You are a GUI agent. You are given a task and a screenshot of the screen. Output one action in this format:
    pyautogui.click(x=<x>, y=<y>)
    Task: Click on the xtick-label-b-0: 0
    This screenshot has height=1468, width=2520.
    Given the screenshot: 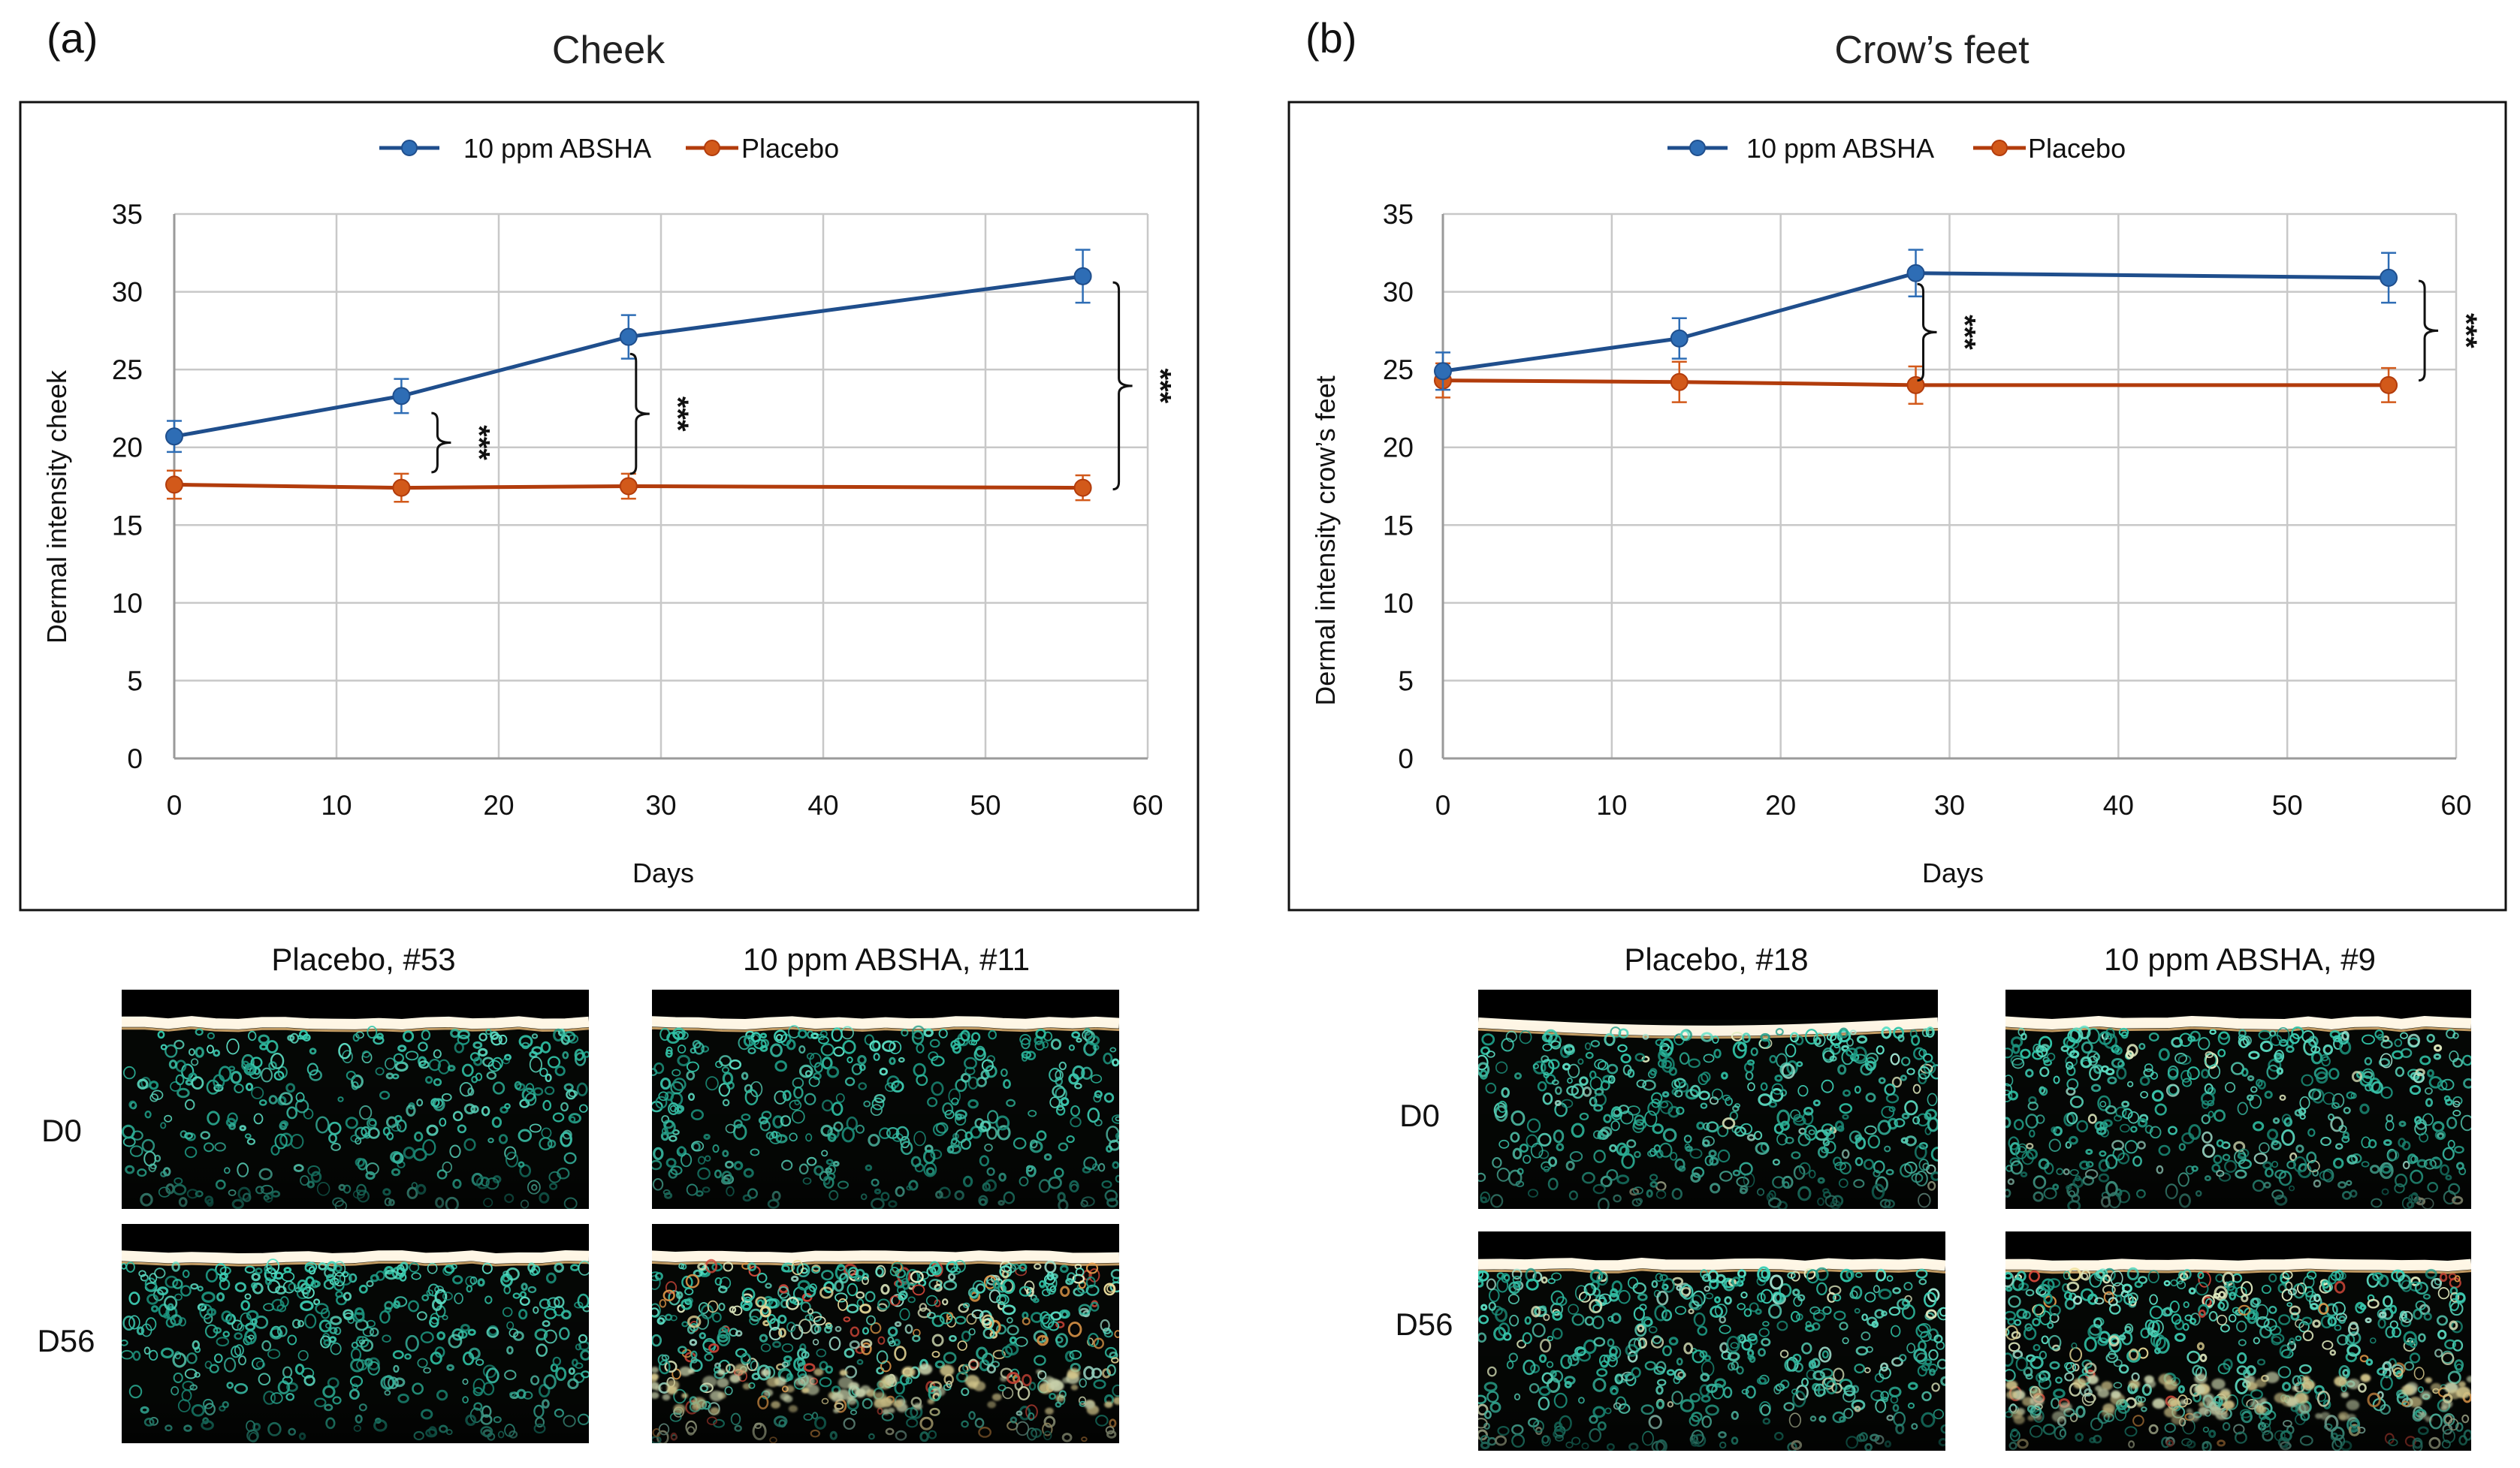 What is the action you would take?
    pyautogui.click(x=1443, y=806)
    